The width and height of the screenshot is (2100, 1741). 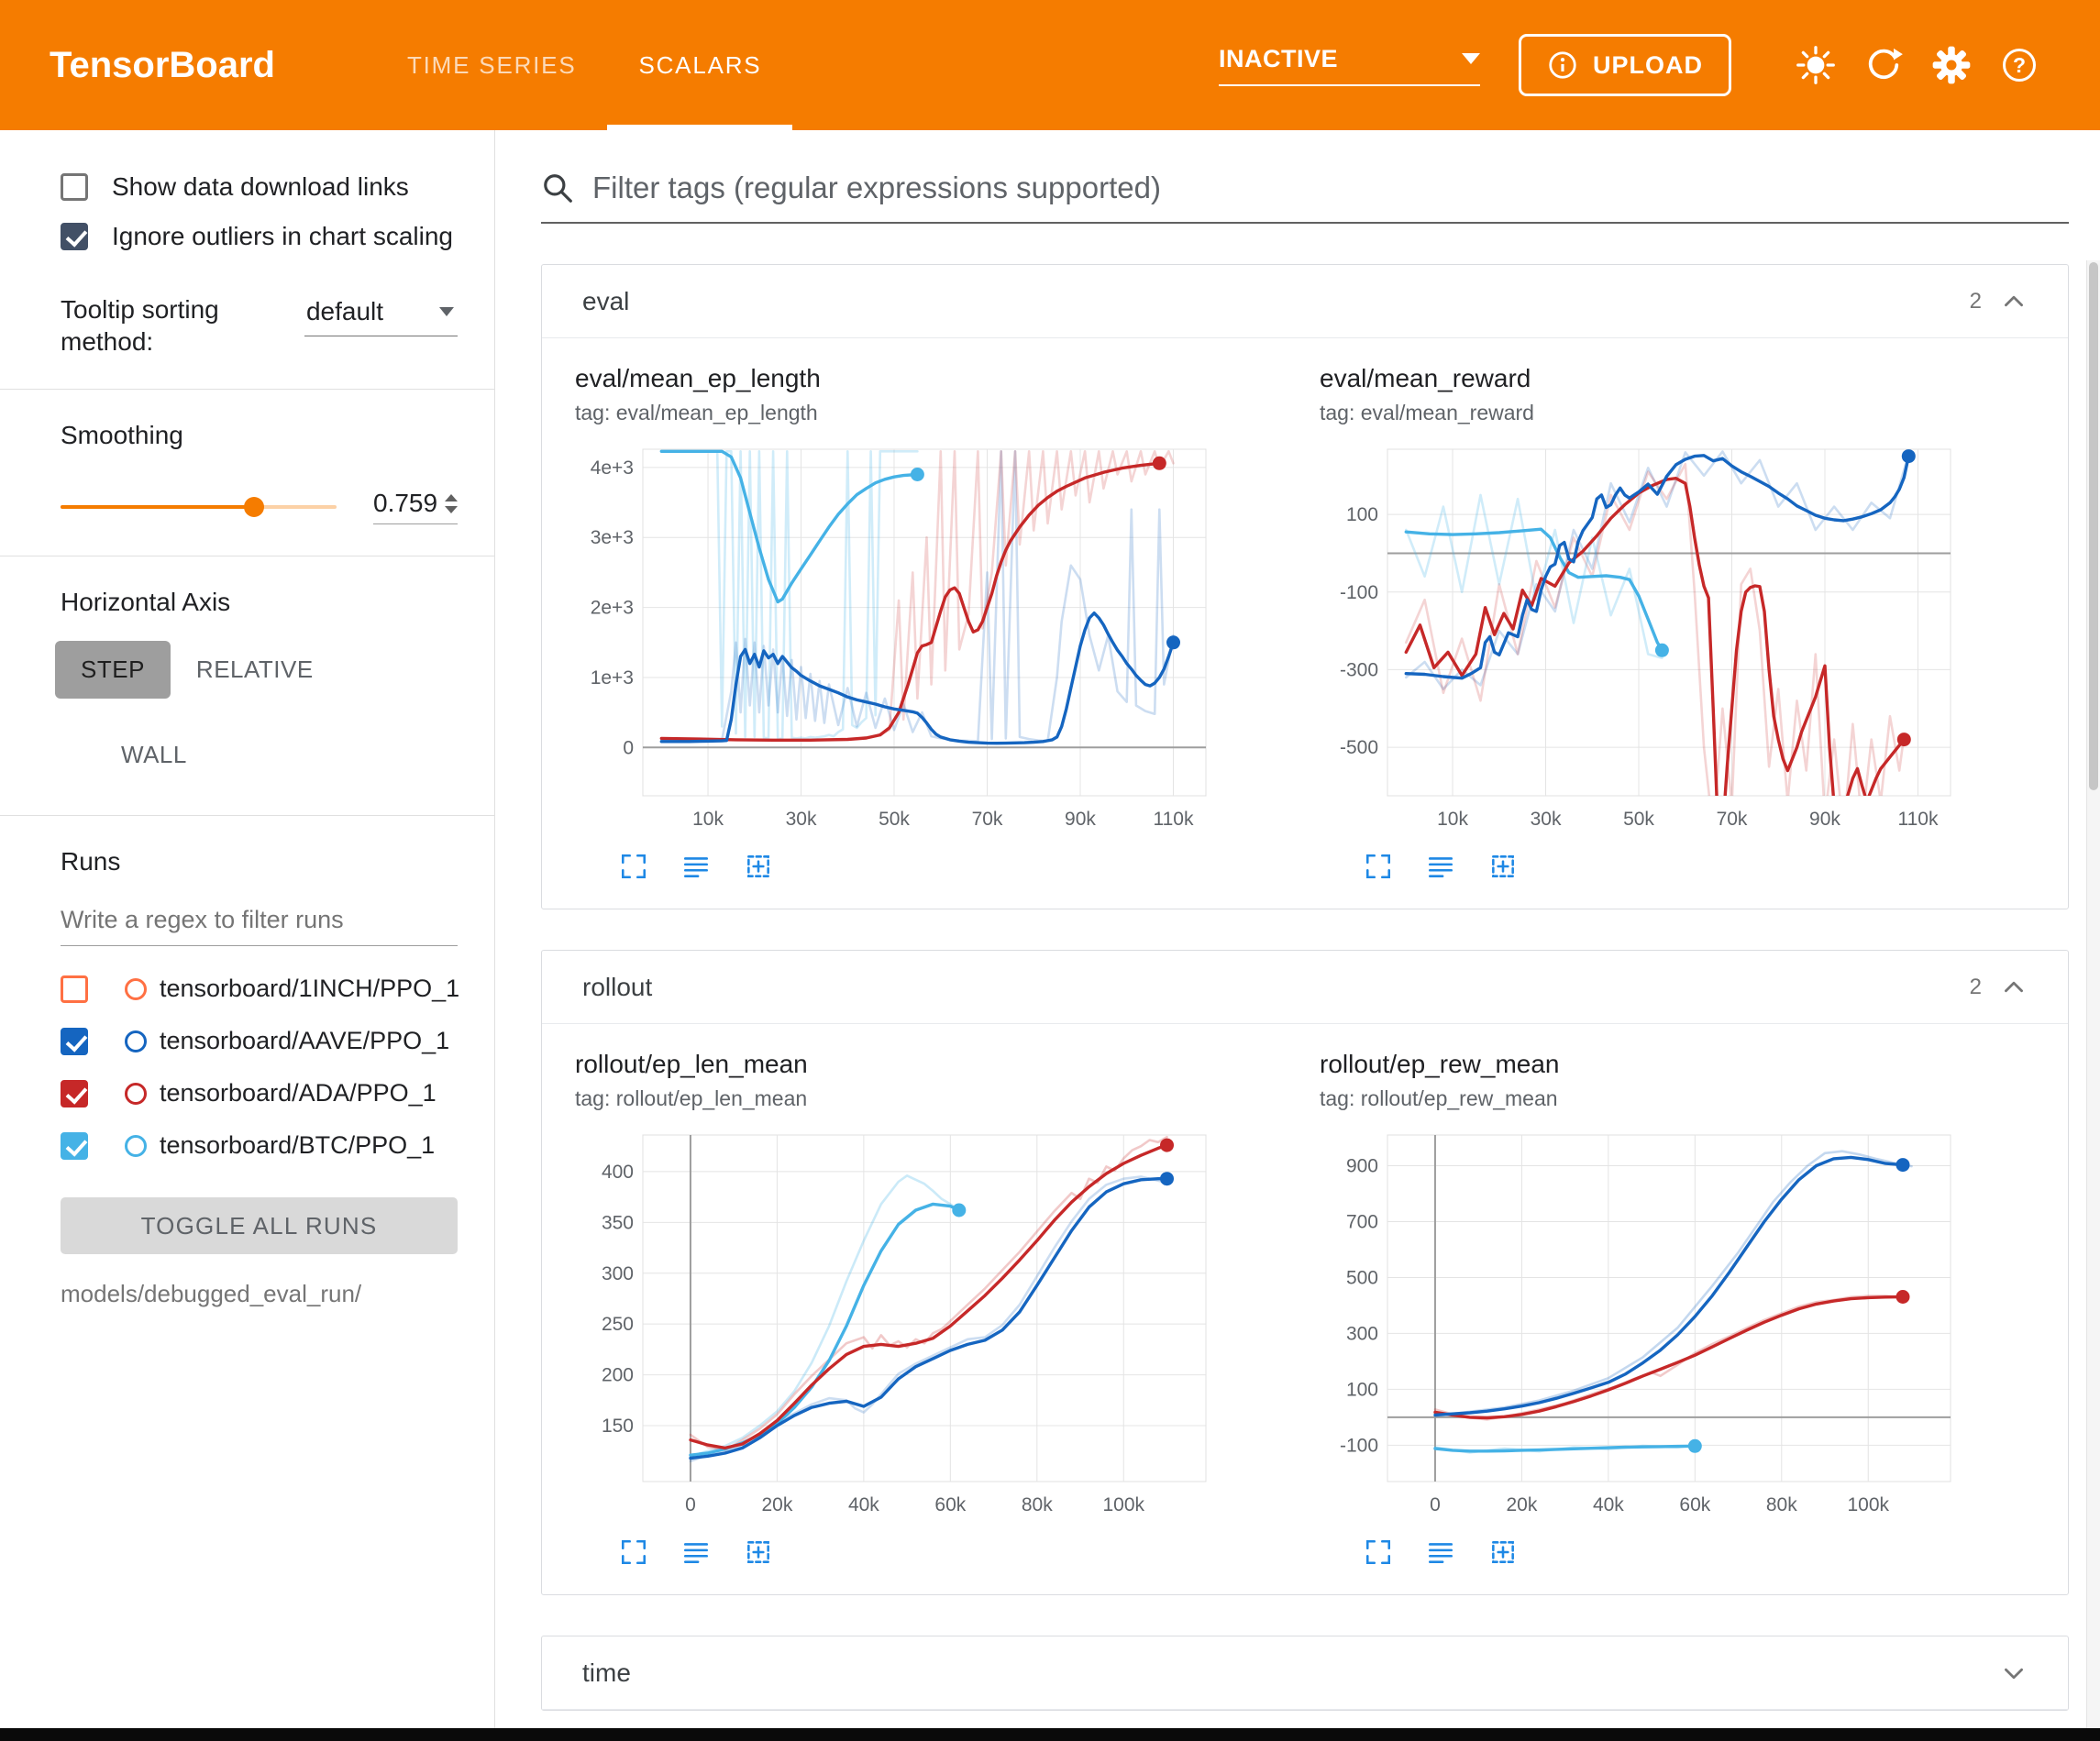 What do you see at coordinates (606, 300) in the screenshot?
I see `tag-group-title: eval` at bounding box center [606, 300].